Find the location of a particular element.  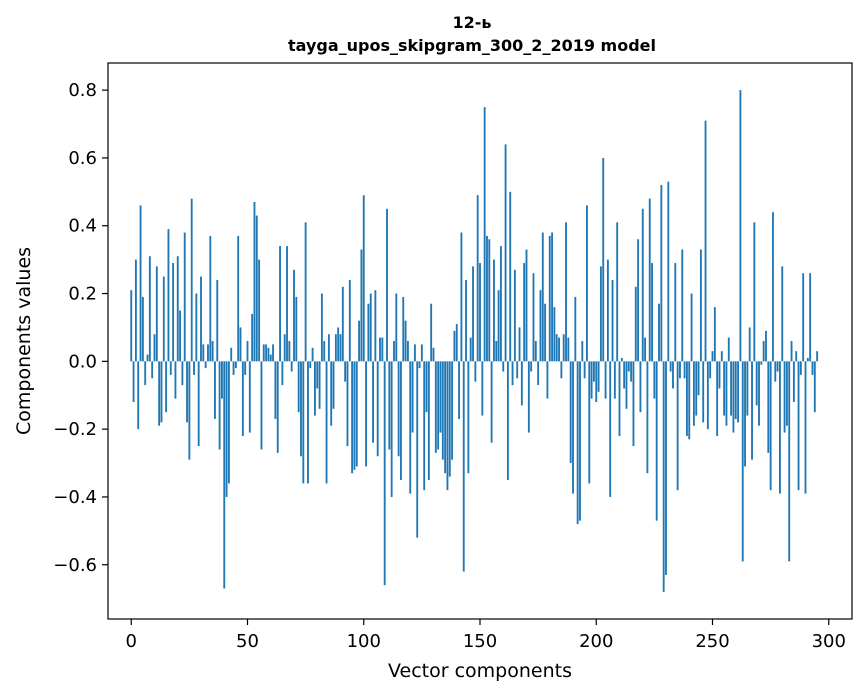

x-axis-label: Vector components is located at coordinates (480, 671).